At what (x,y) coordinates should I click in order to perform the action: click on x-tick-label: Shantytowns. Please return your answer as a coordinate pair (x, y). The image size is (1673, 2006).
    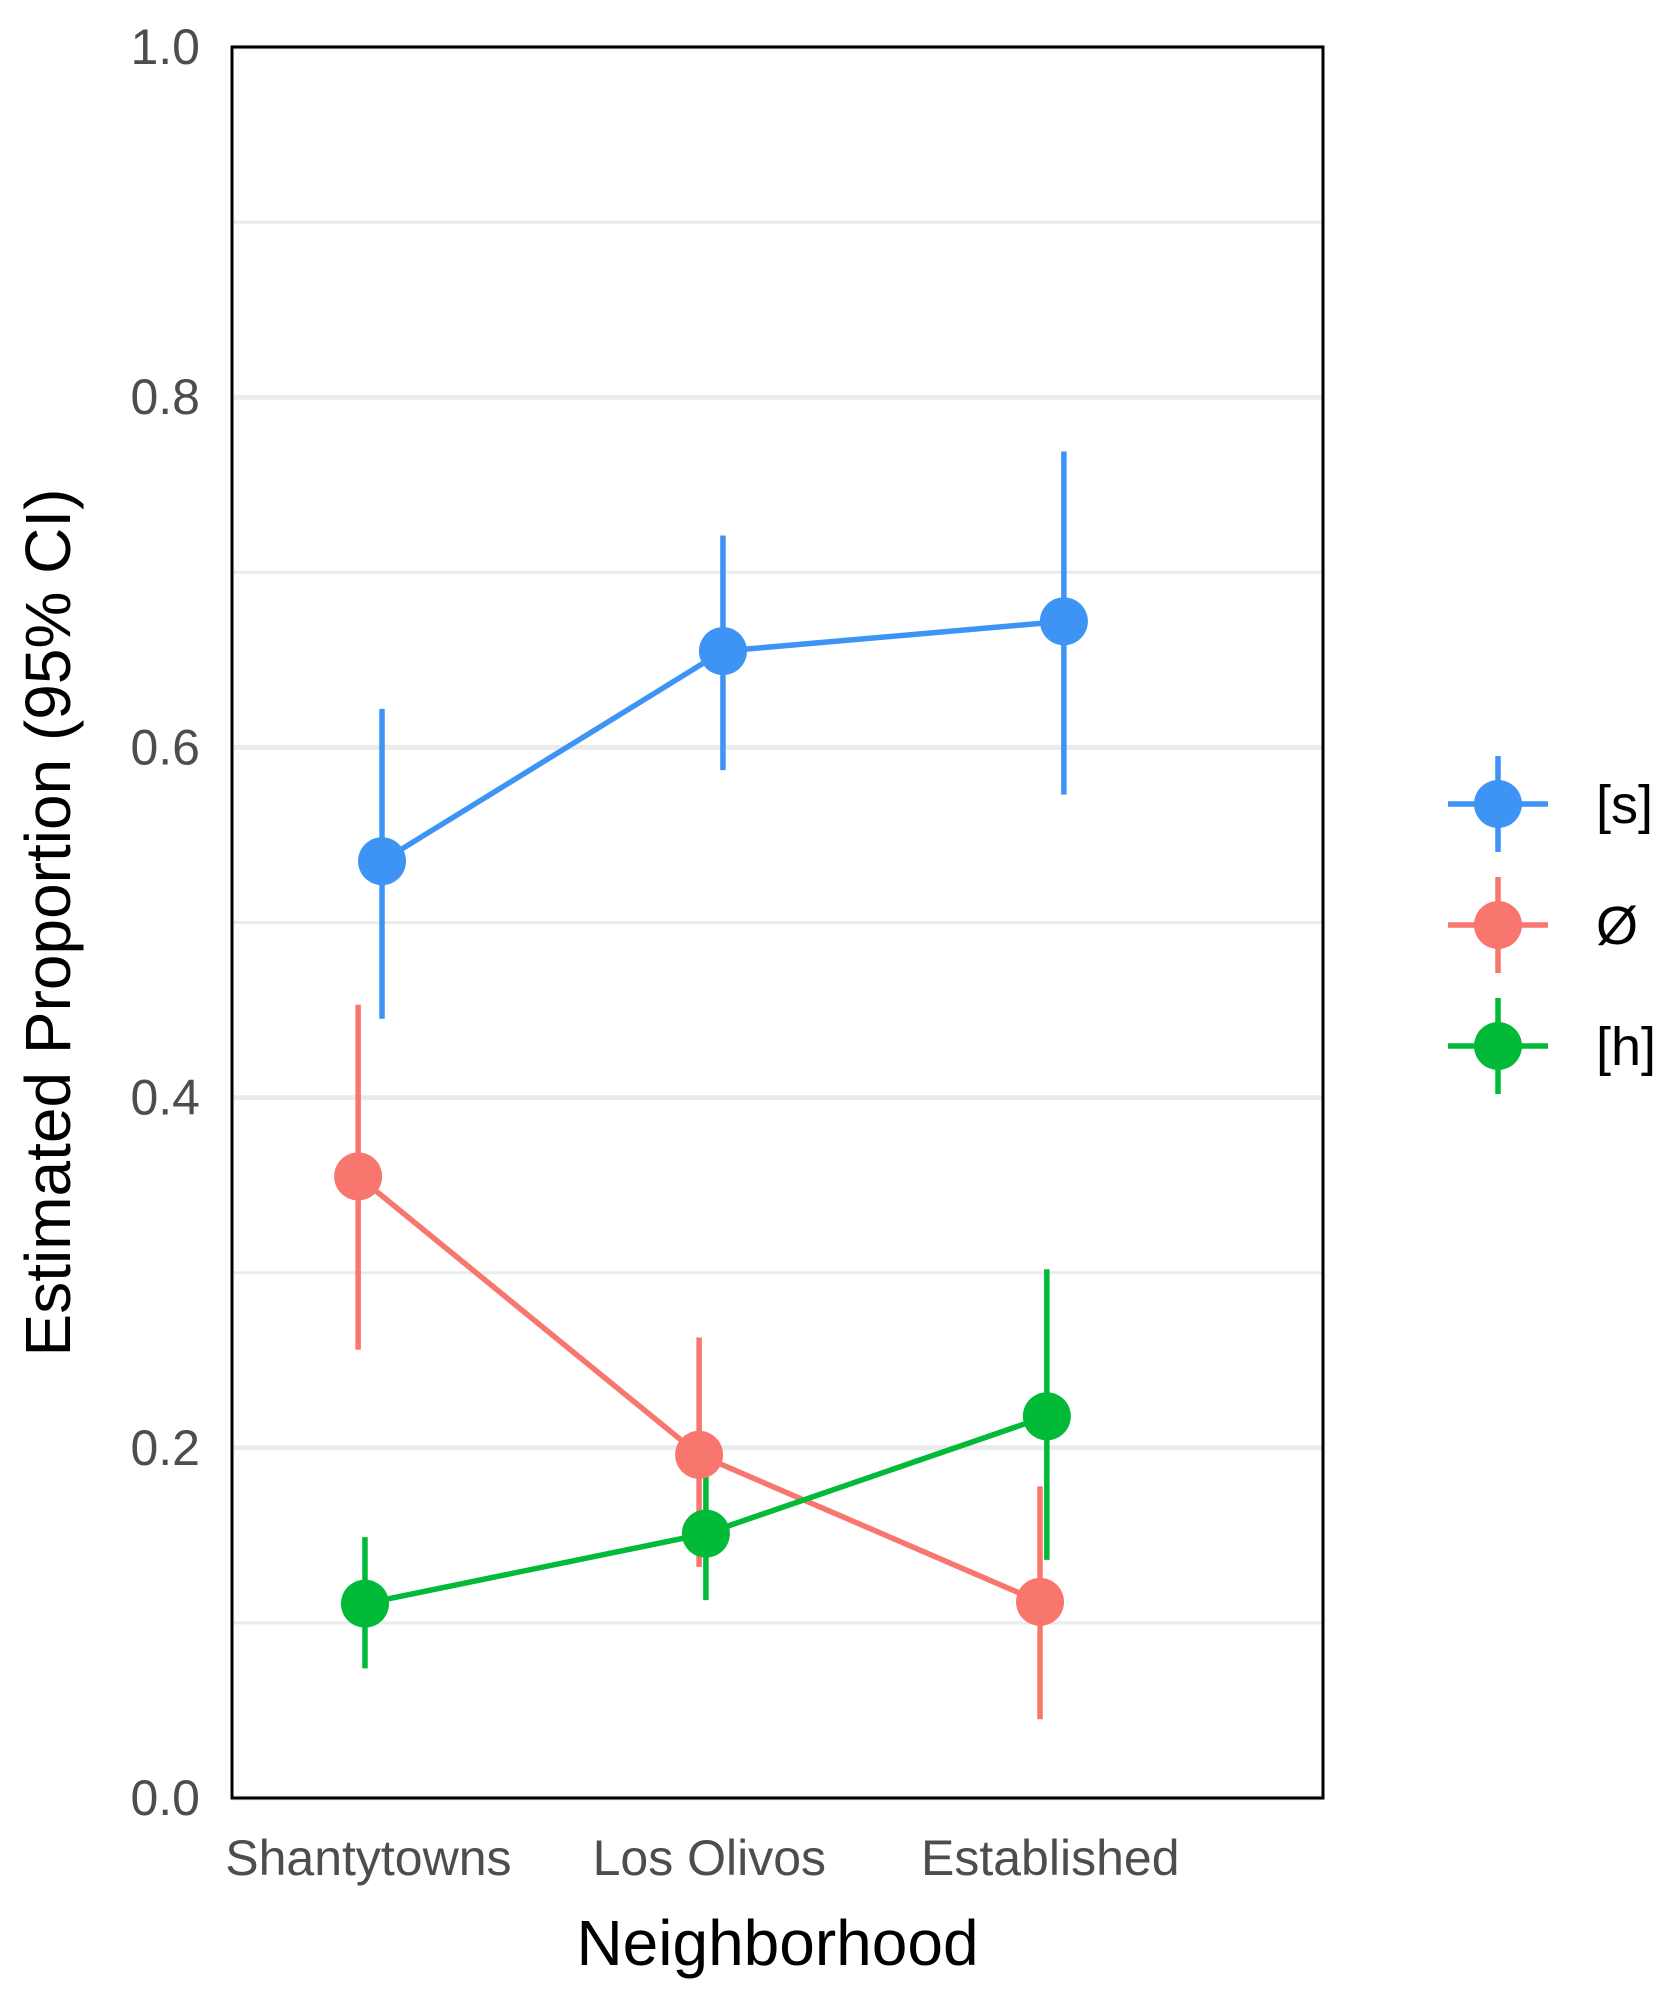
    Looking at the image, I should click on (368, 1858).